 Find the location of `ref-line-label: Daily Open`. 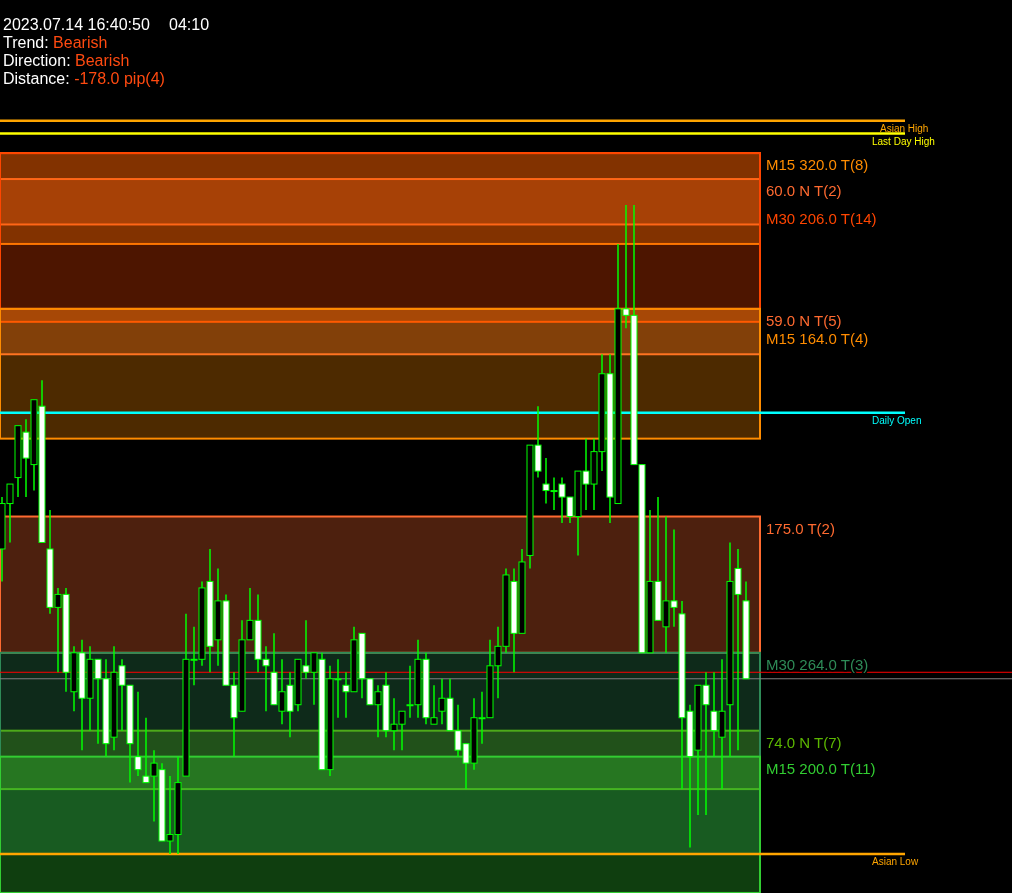

ref-line-label: Daily Open is located at coordinates (897, 420).